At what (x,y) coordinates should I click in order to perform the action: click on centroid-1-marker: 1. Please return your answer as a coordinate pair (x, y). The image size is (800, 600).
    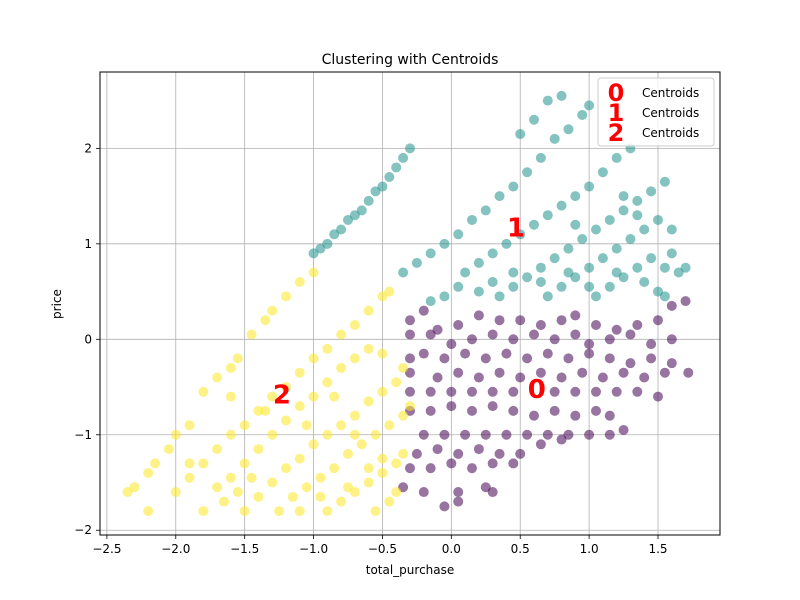
    Looking at the image, I should click on (516, 229).